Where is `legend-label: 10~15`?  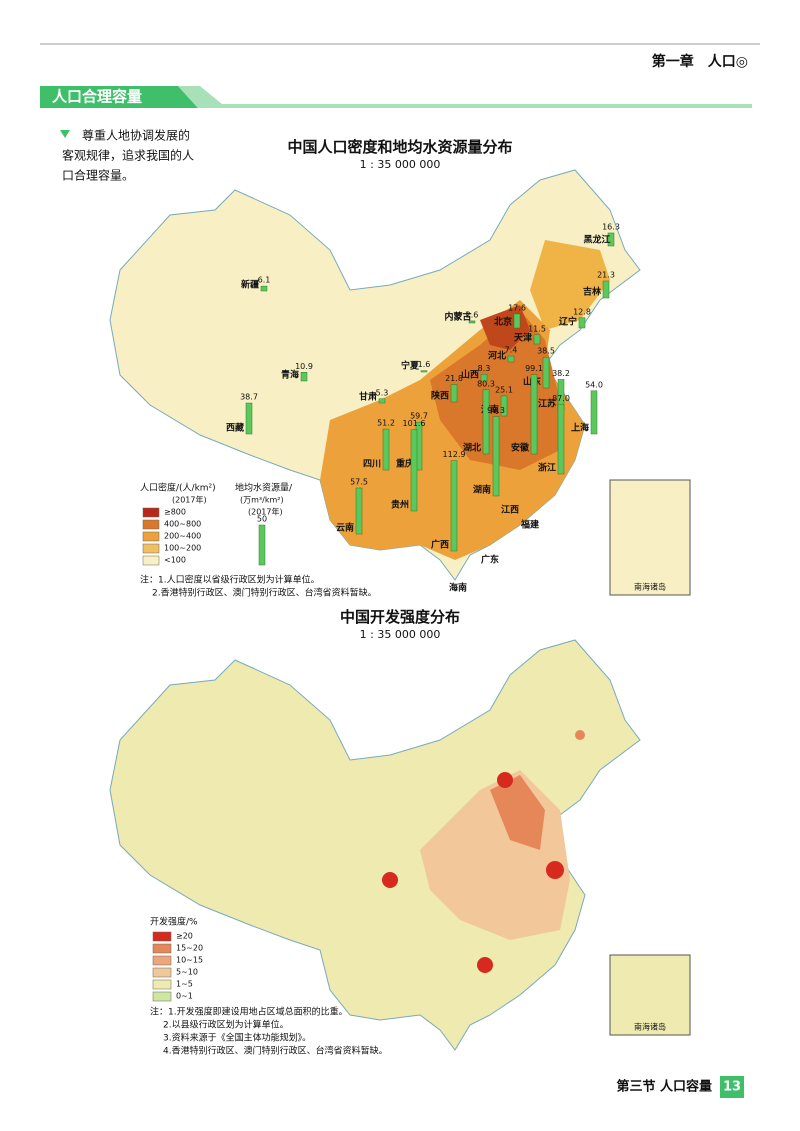
legend-label: 10~15 is located at coordinates (189, 960).